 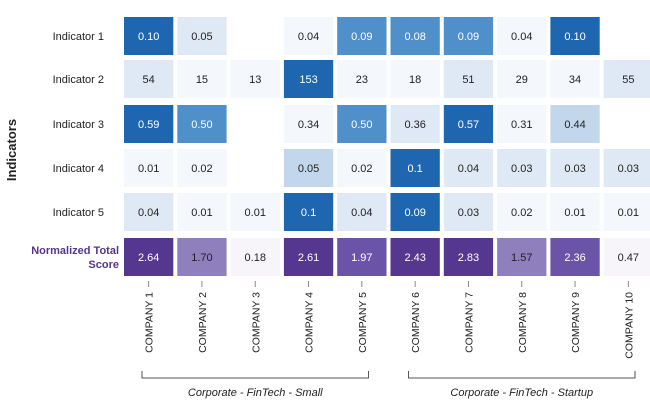 I want to click on cell-value-label: 23, so click(x=362, y=80).